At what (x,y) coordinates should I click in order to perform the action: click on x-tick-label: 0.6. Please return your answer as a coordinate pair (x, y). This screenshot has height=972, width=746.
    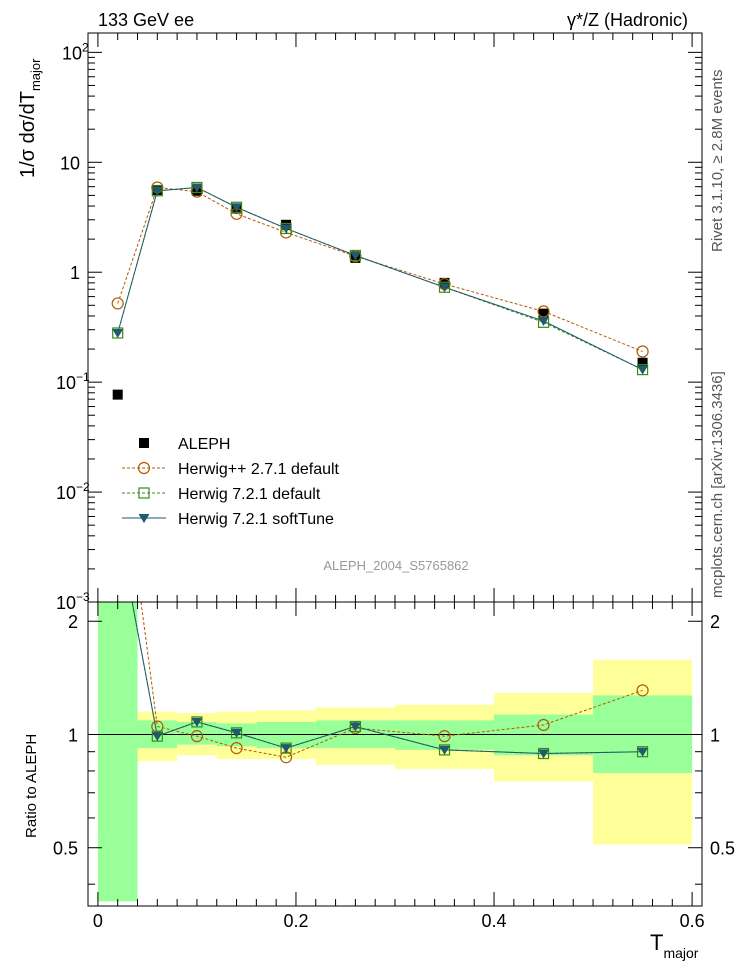
    Looking at the image, I should click on (692, 921).